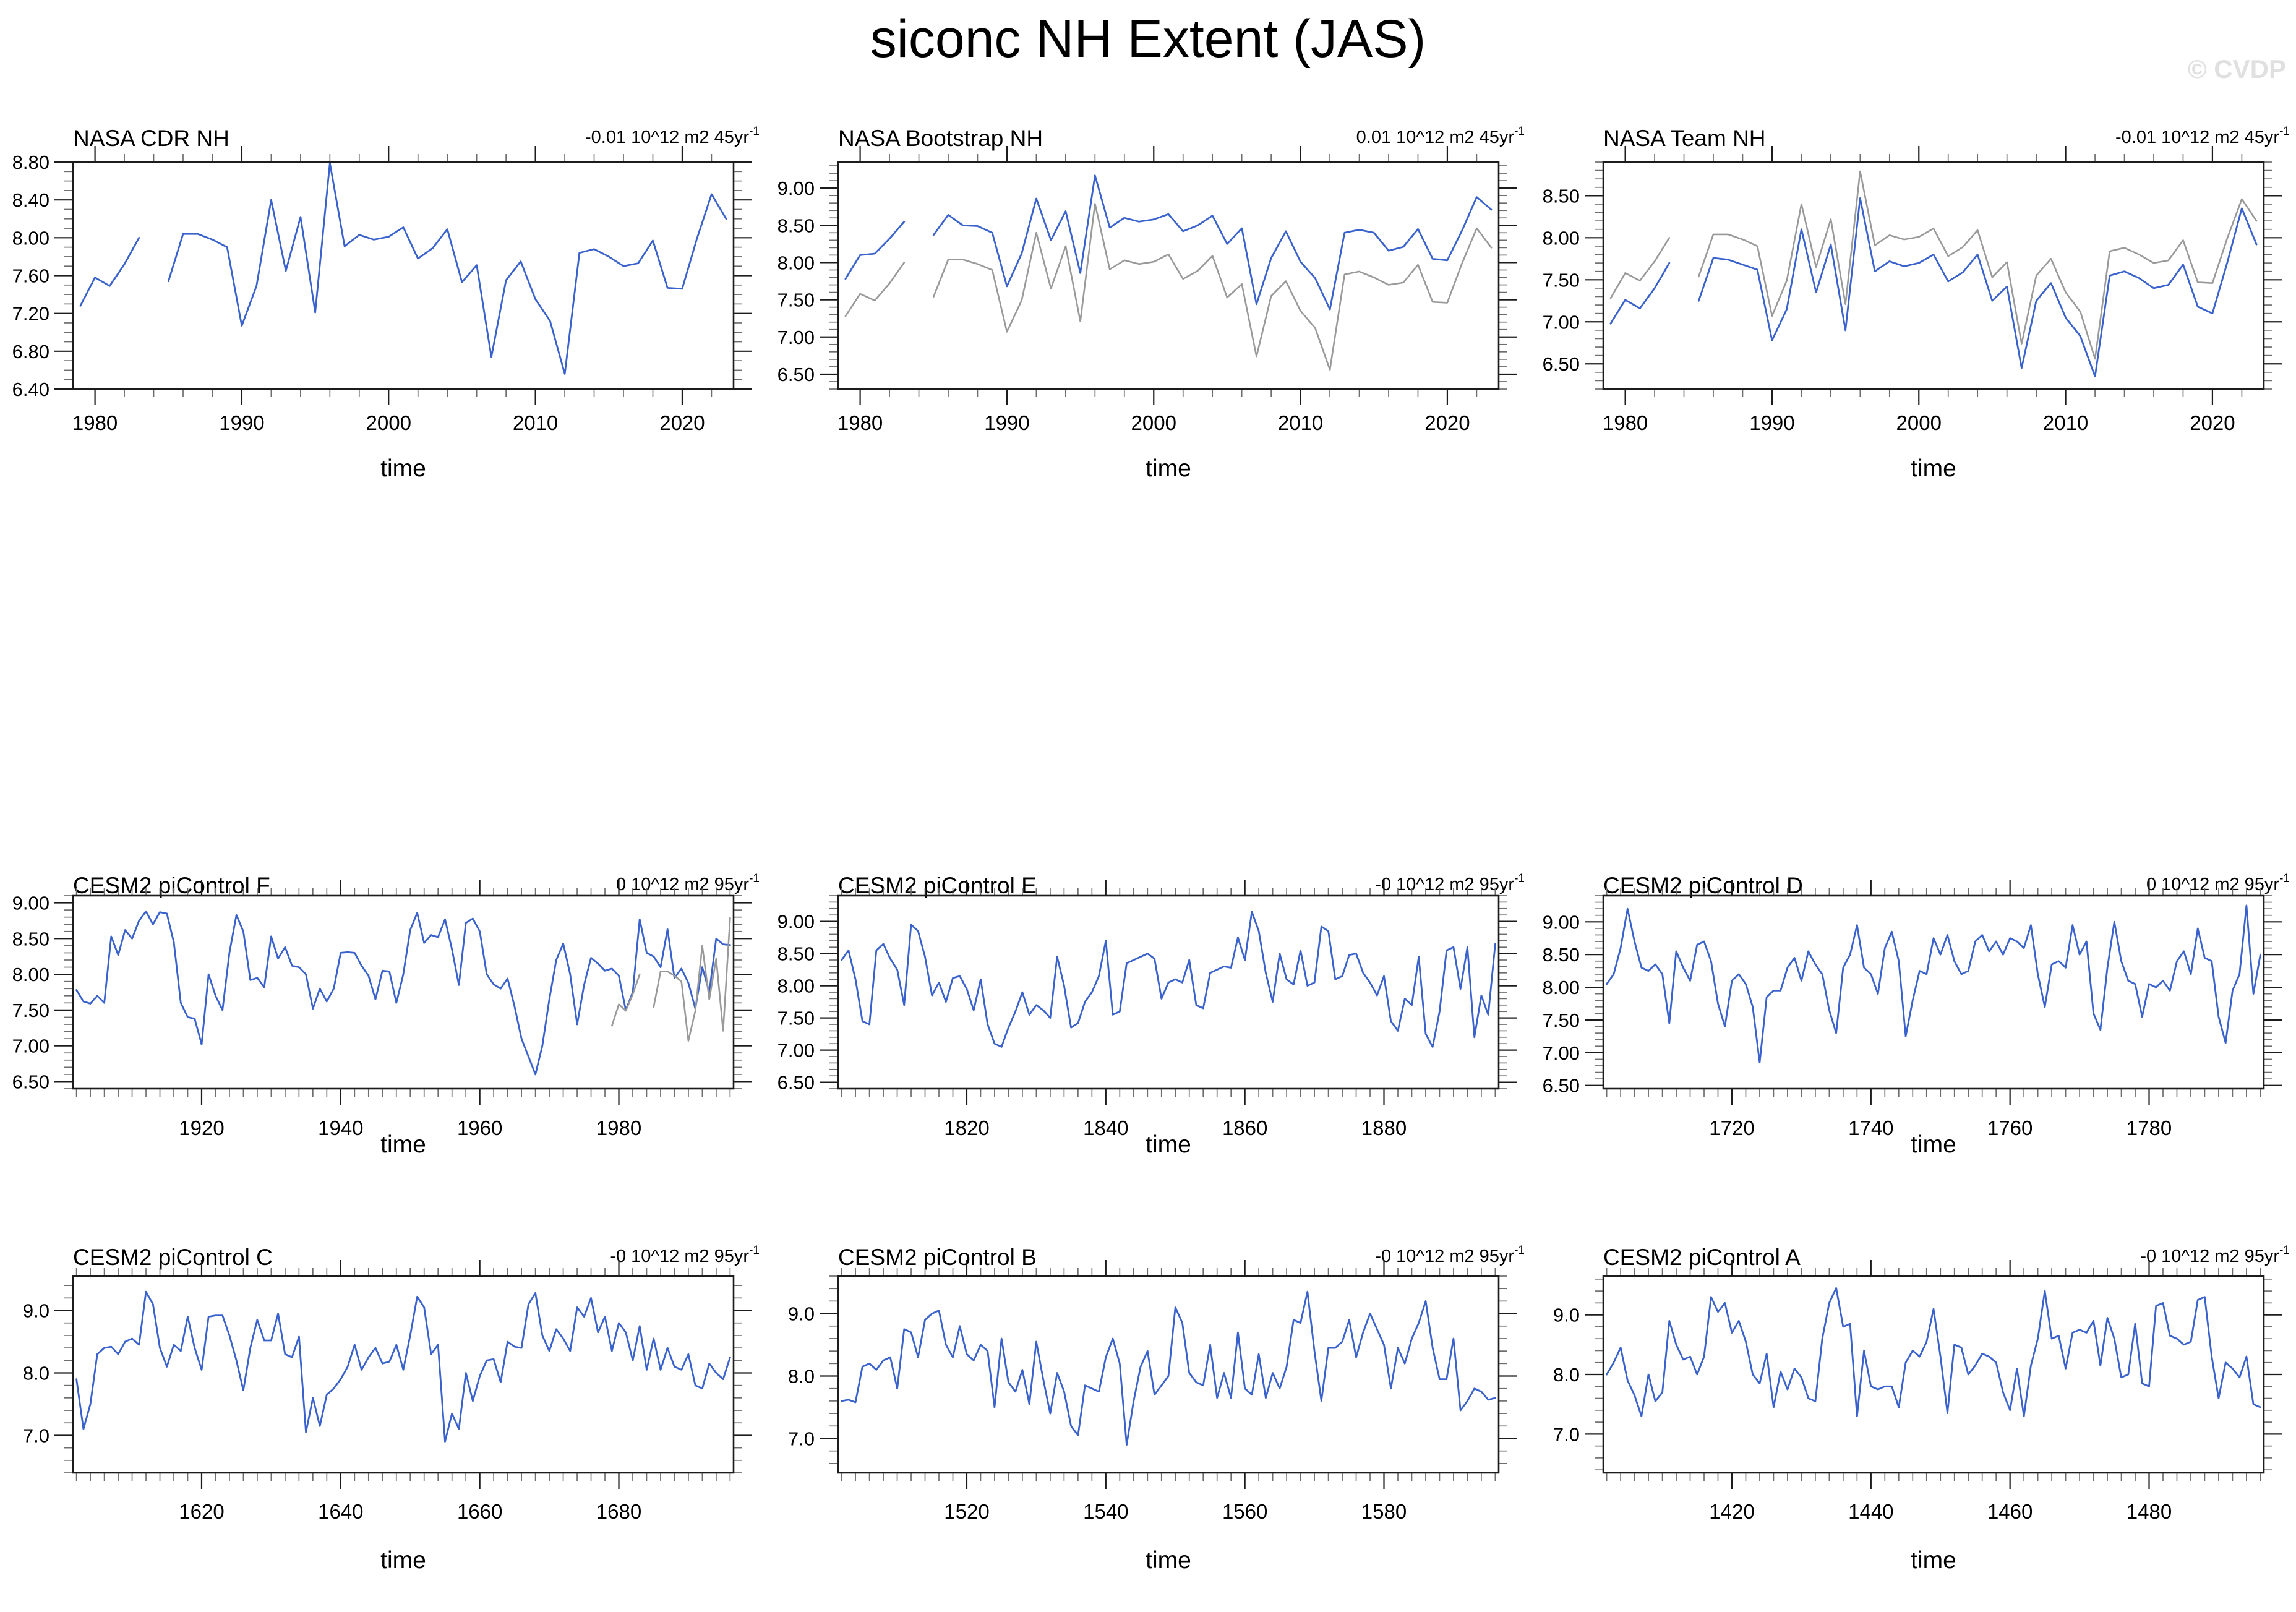  Describe the element at coordinates (1244, 1512) in the screenshot. I see `x-tick-label: 1560` at that location.